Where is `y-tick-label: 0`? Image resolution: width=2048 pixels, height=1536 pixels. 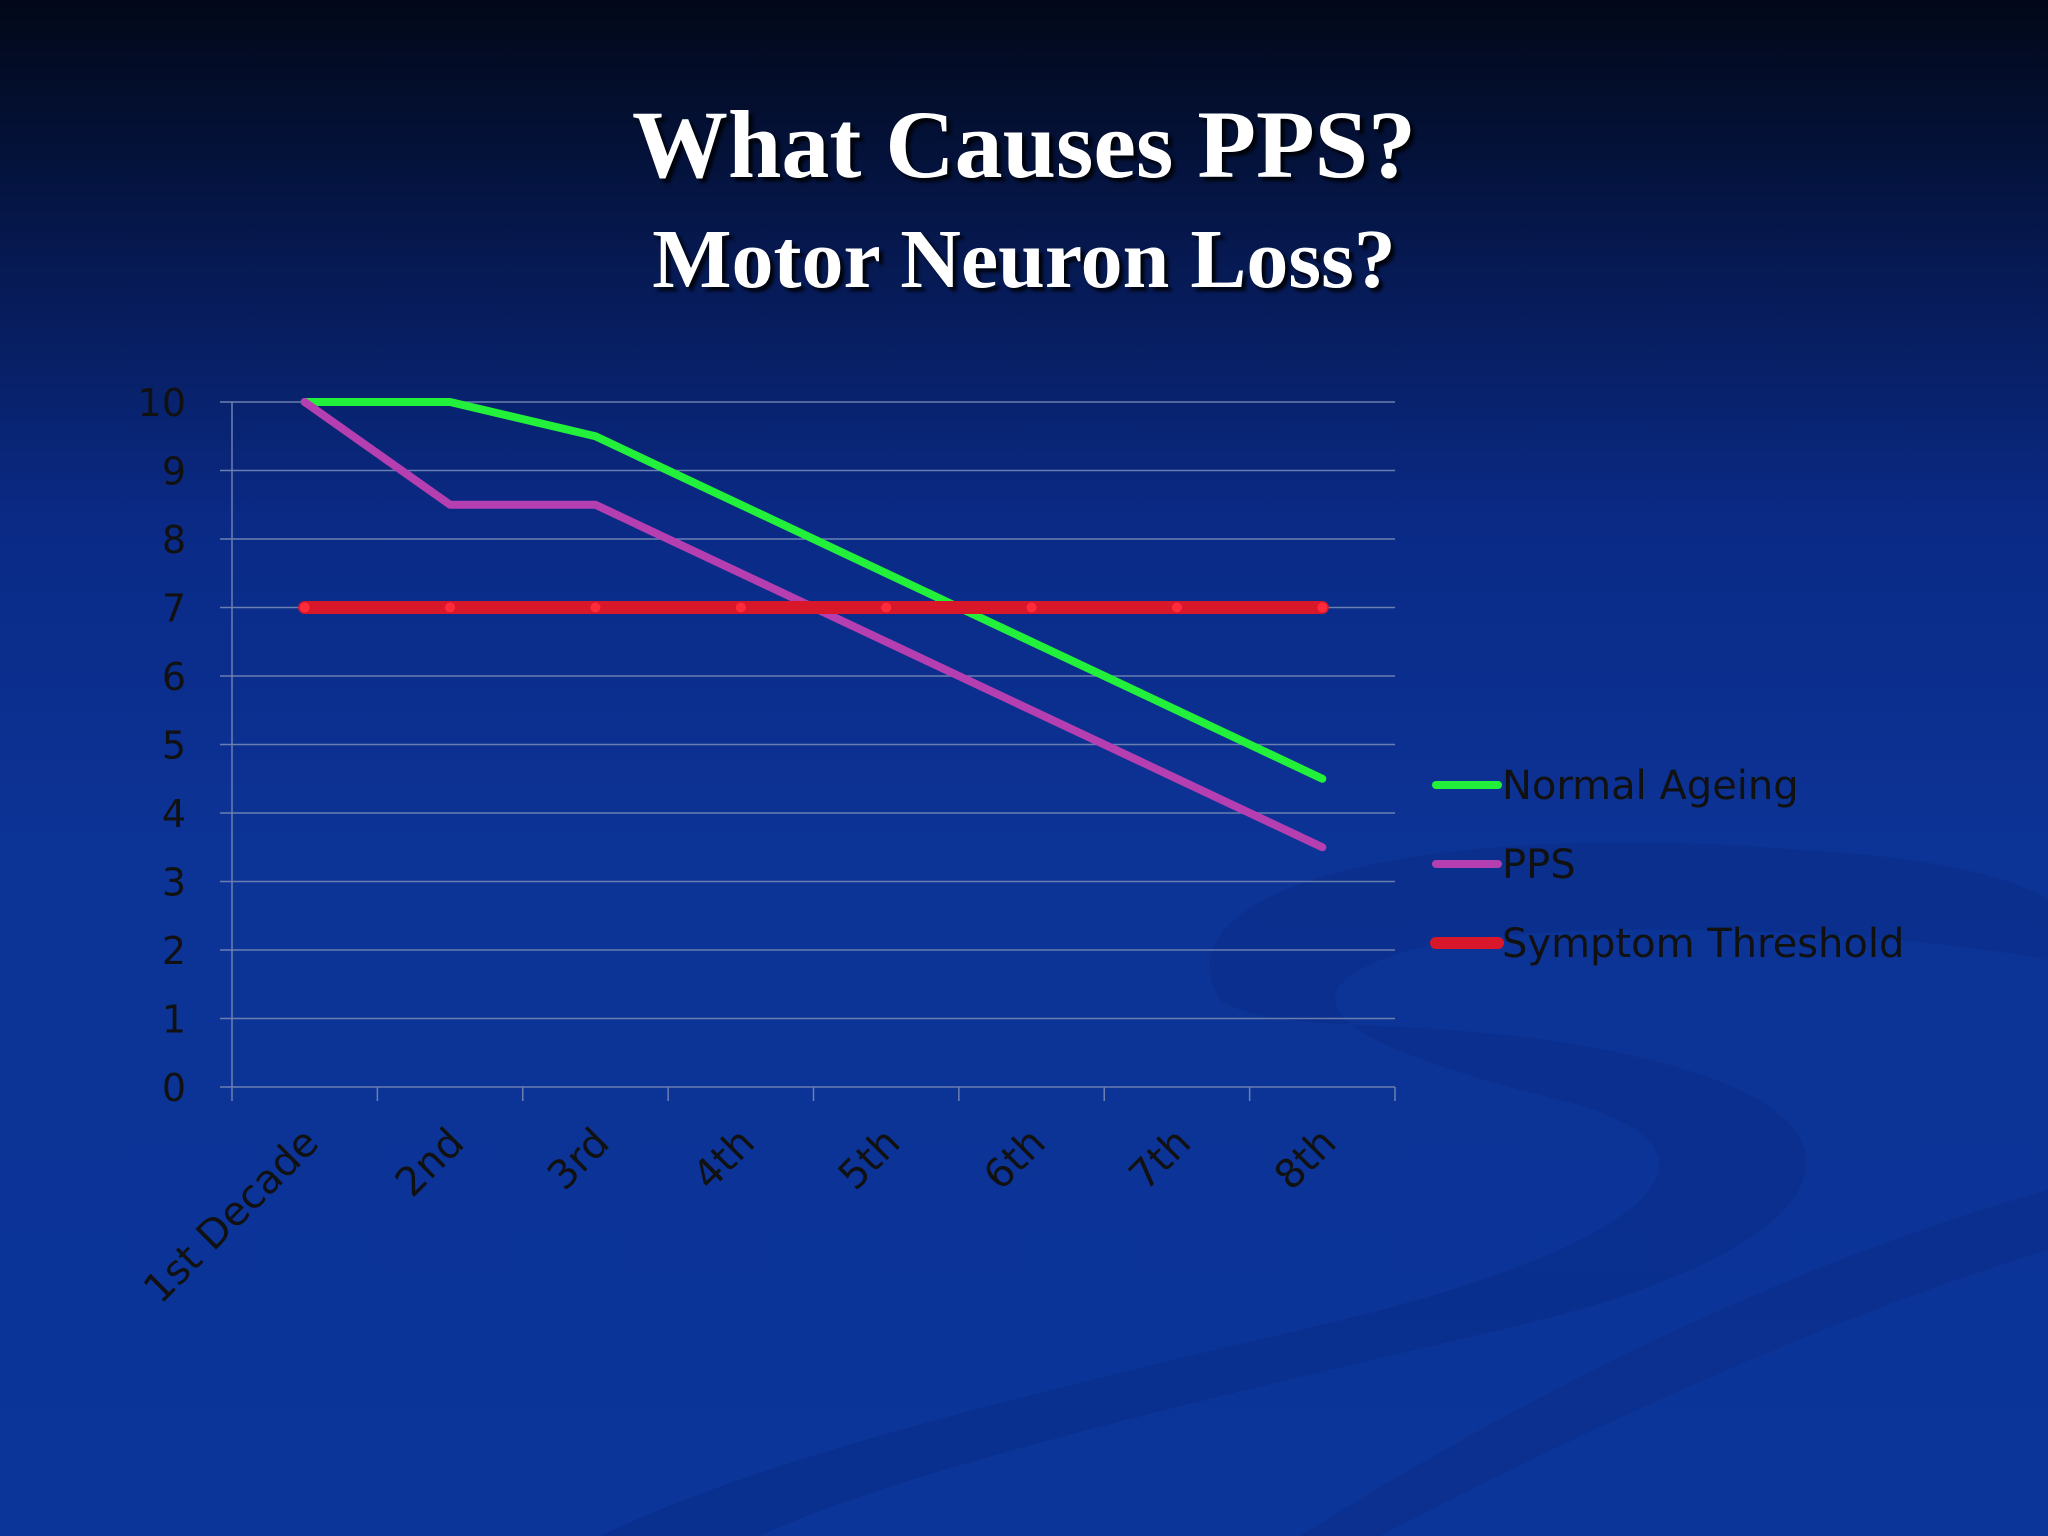
y-tick-label: 0 is located at coordinates (174, 1088).